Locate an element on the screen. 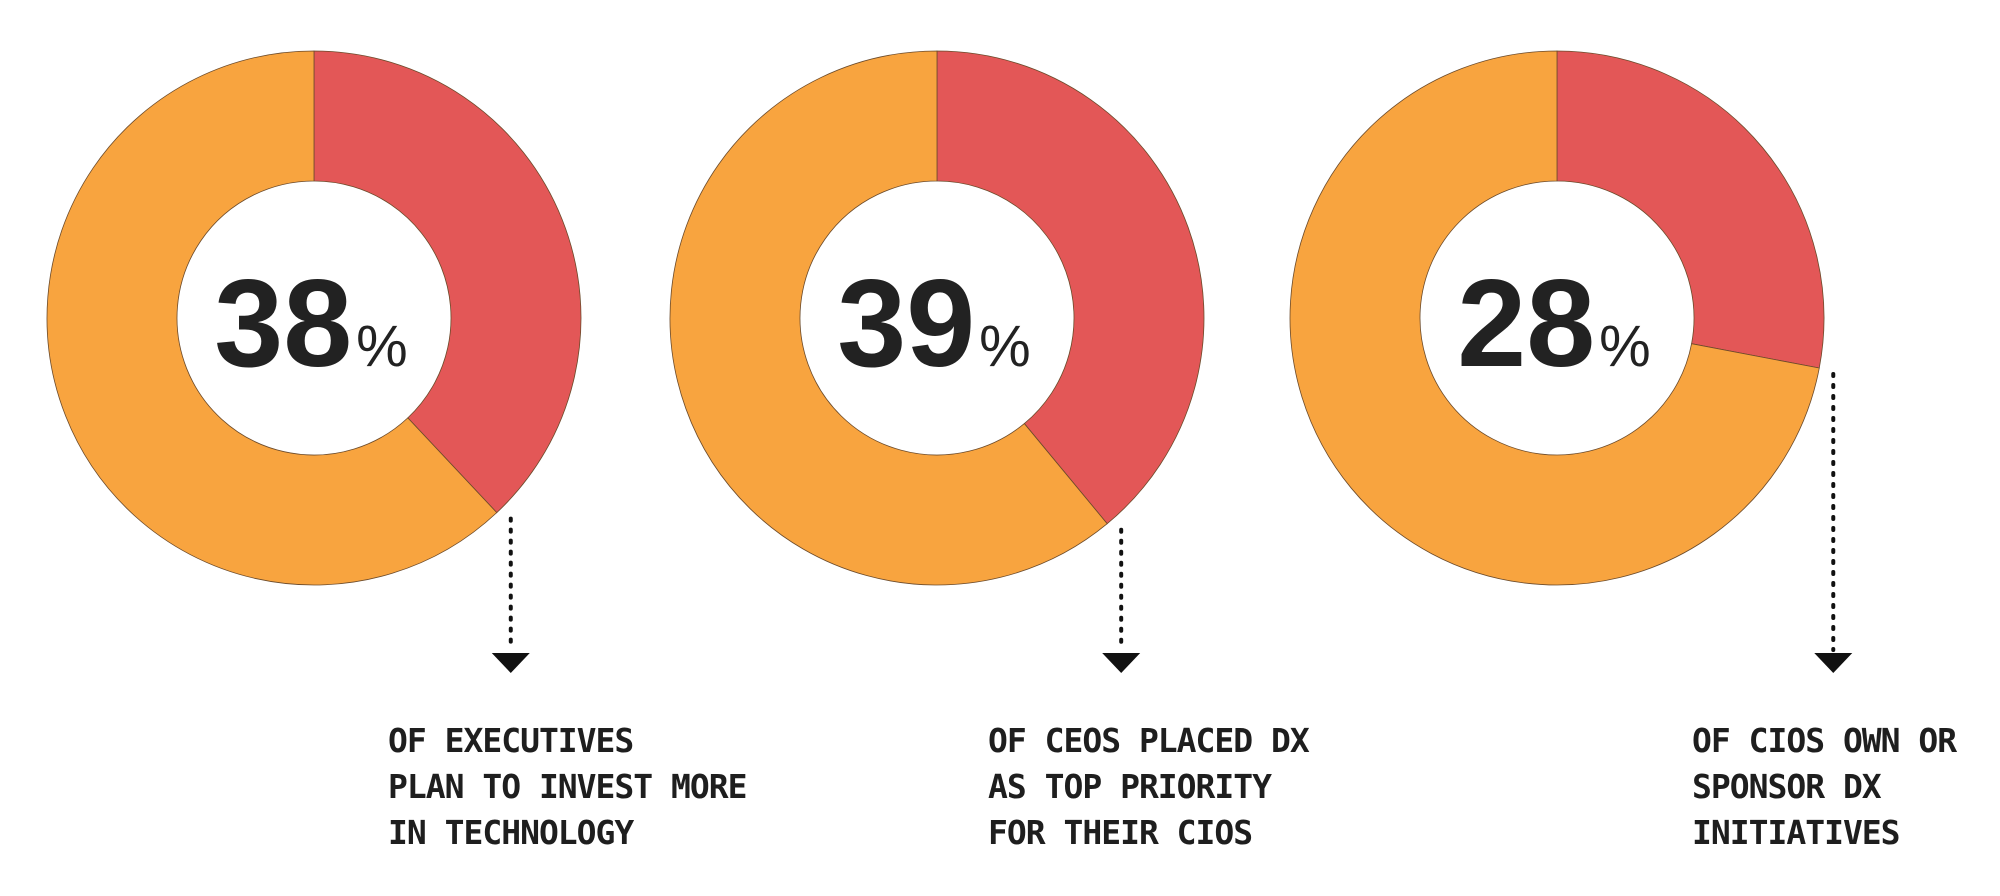 Image resolution: width=2000 pixels, height=896 pixels. donut-2-percent-sign: % is located at coordinates (1005, 346).